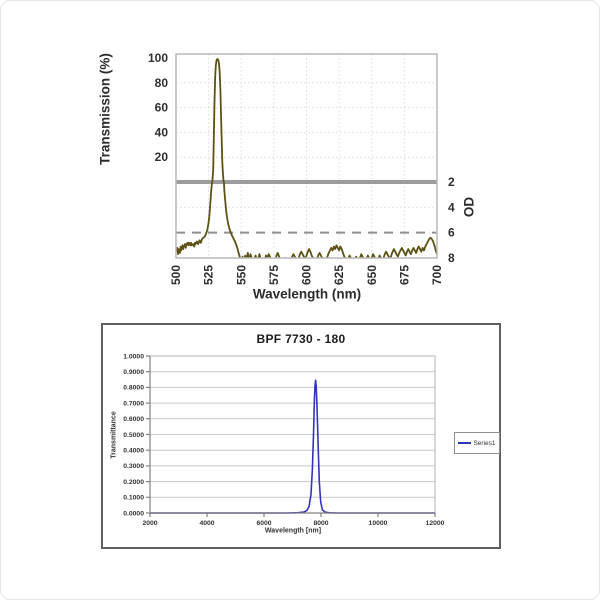 Image resolution: width=600 pixels, height=600 pixels. I want to click on svg-text: 20, so click(162, 157).